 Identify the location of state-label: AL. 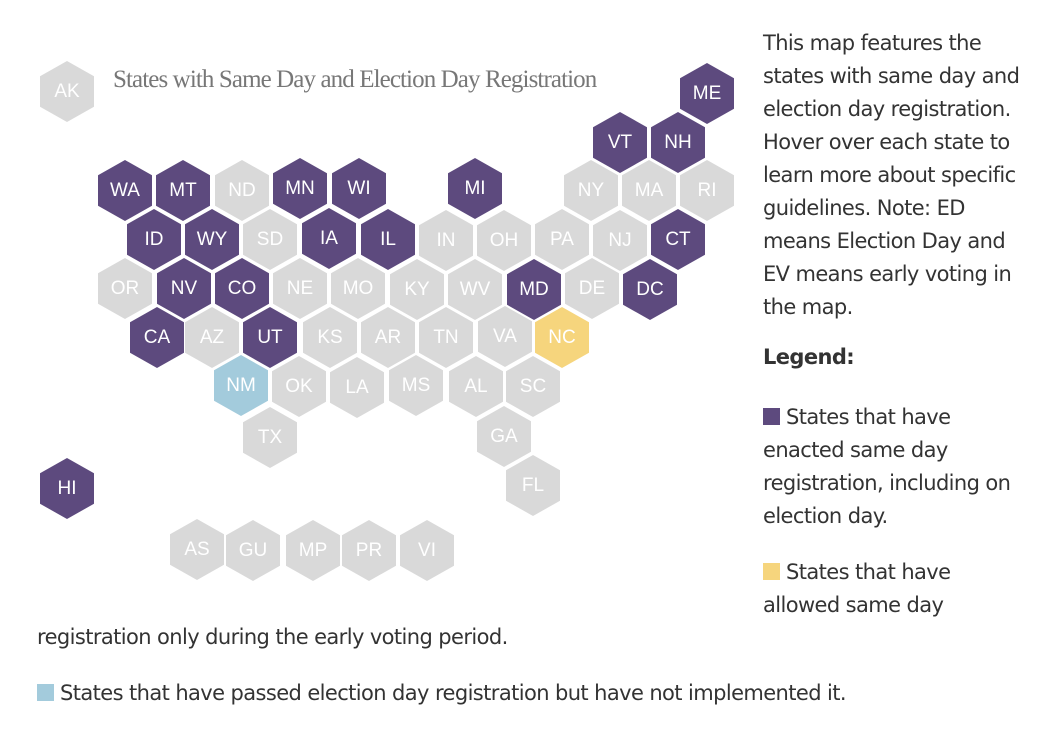
(476, 386).